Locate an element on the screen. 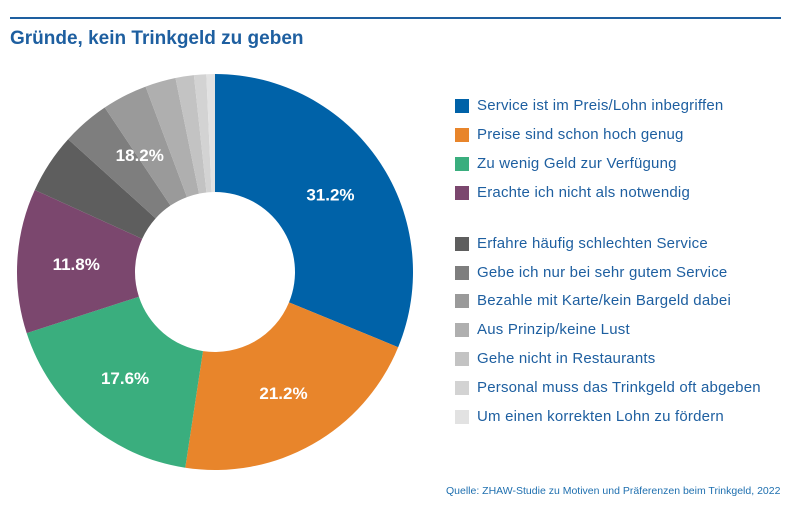 The image size is (800, 511). legend-item: Um einen korrekten Lohn zu fördern is located at coordinates (589, 416).